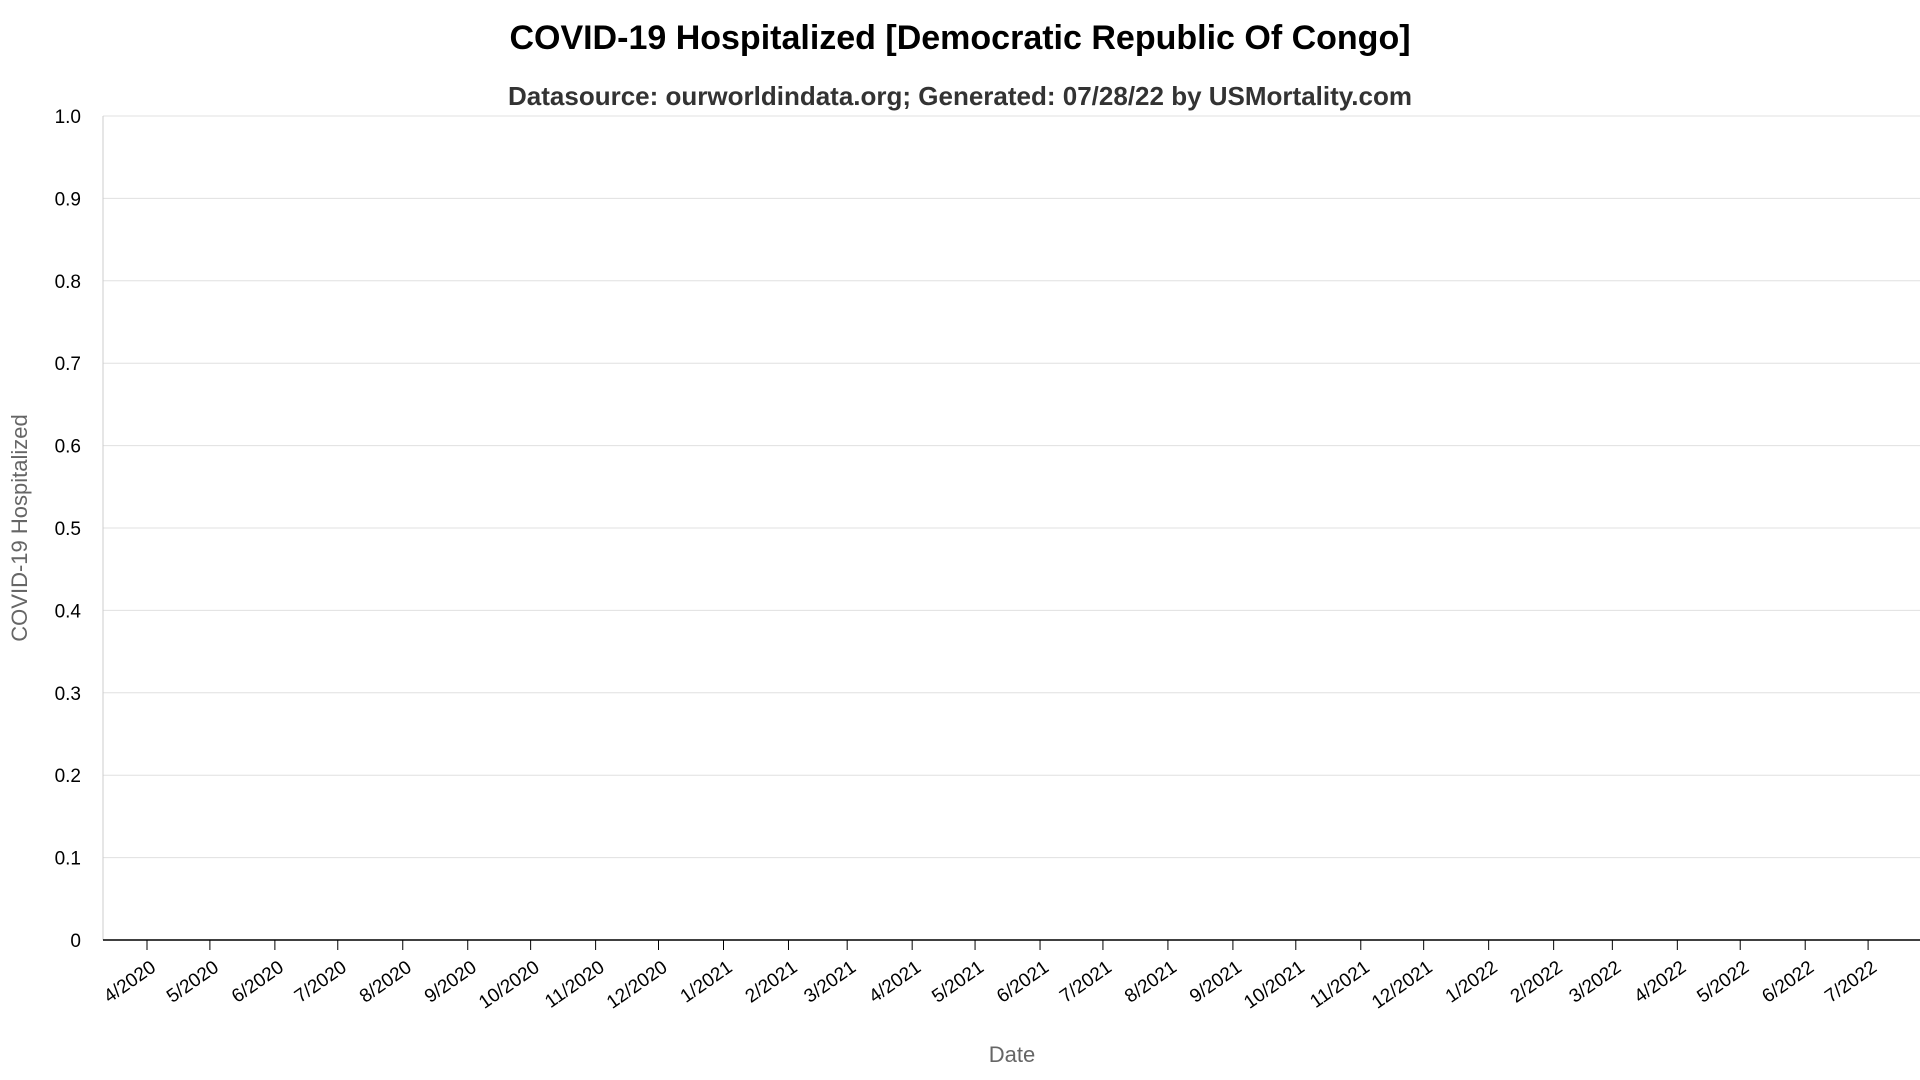 The image size is (1920, 1080). I want to click on x-tick-label: 6/2020, so click(258, 982).